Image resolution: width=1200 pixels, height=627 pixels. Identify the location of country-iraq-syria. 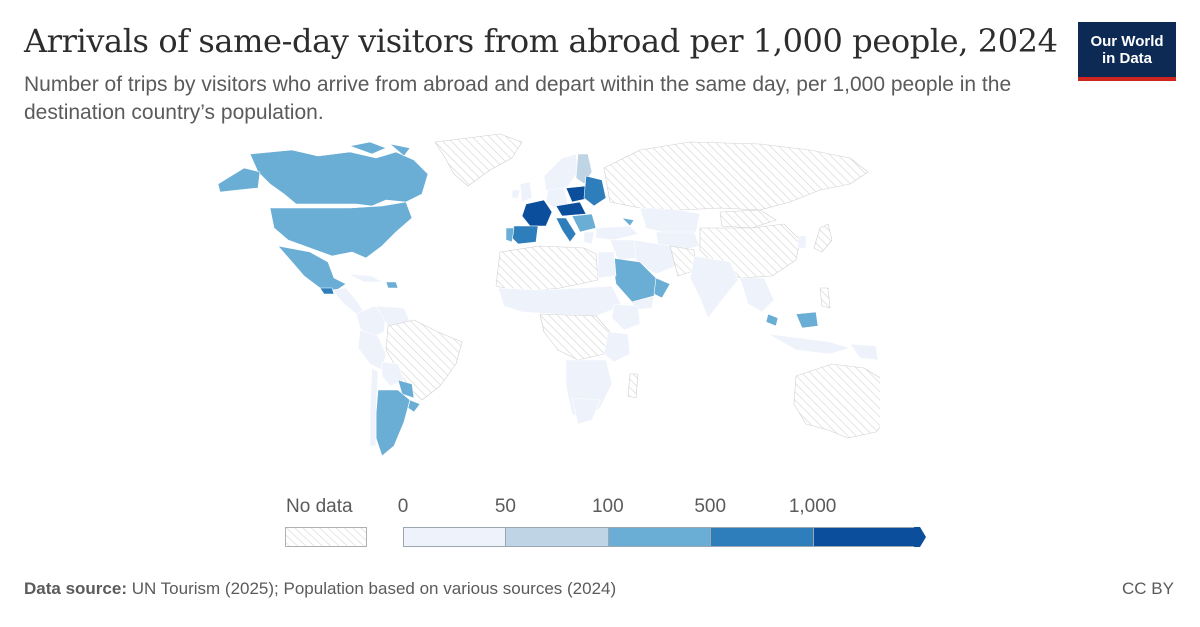
(623, 250).